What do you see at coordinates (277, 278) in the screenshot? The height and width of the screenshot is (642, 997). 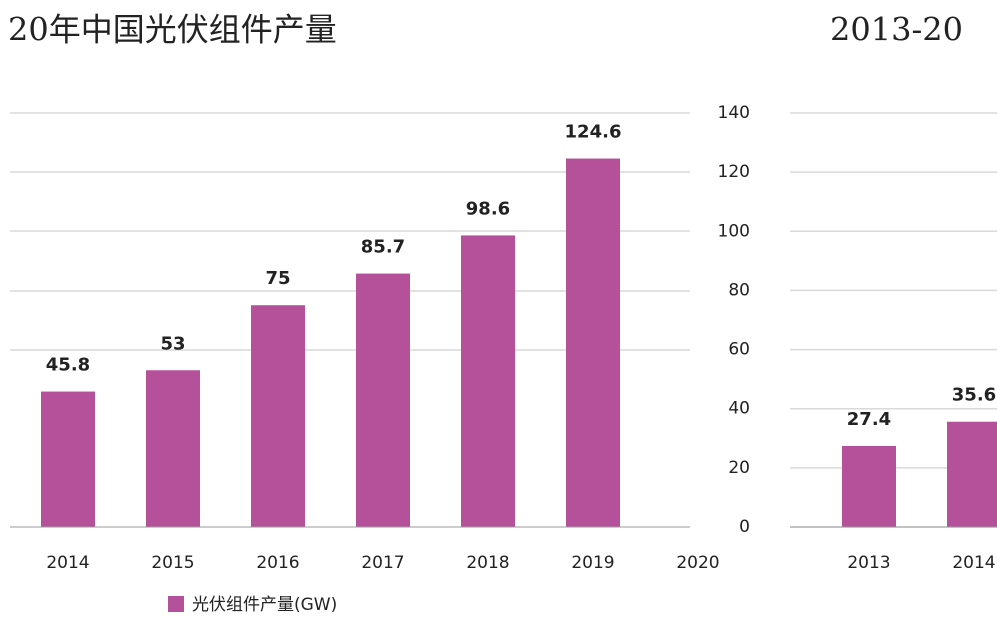 I see `value-label: 75` at bounding box center [277, 278].